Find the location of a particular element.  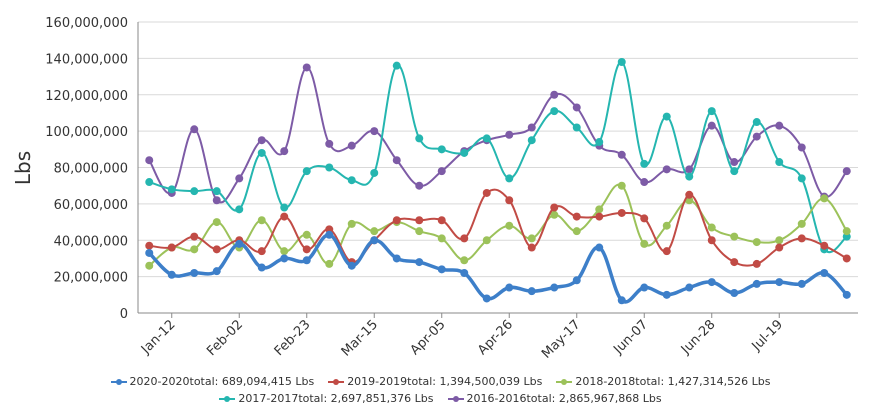

series-2020-2020 is located at coordinates (498, 267).